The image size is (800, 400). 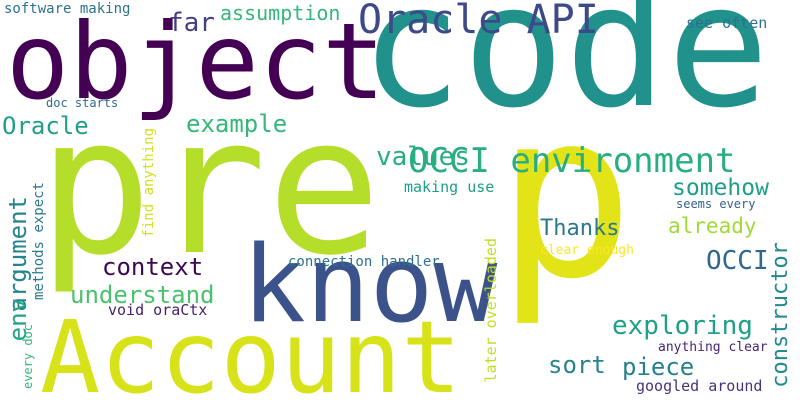 What do you see at coordinates (153, 267) in the screenshot?
I see `word-context: context` at bounding box center [153, 267].